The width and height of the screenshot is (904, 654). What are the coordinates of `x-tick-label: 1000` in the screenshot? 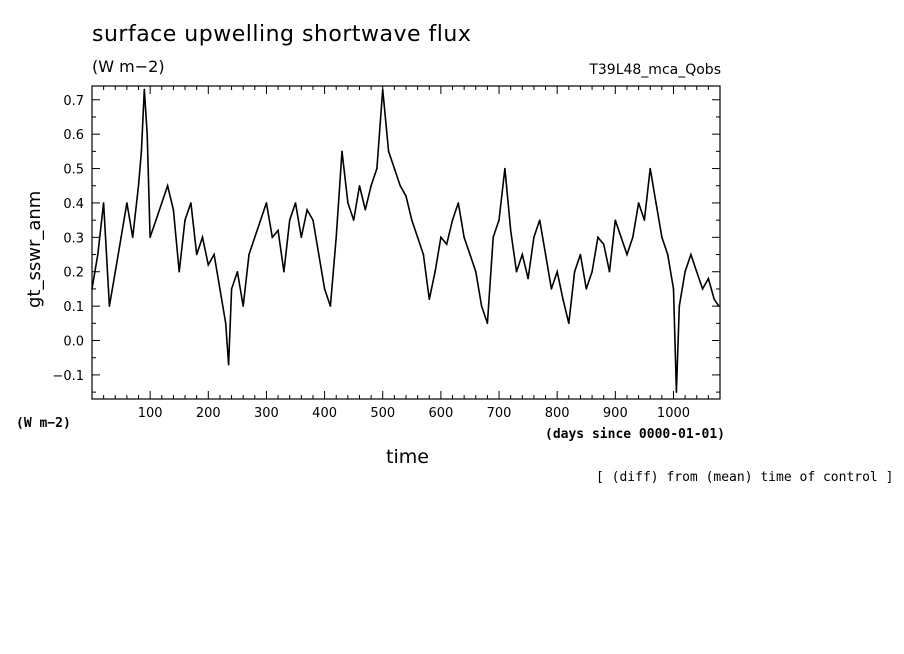 It's located at (673, 413).